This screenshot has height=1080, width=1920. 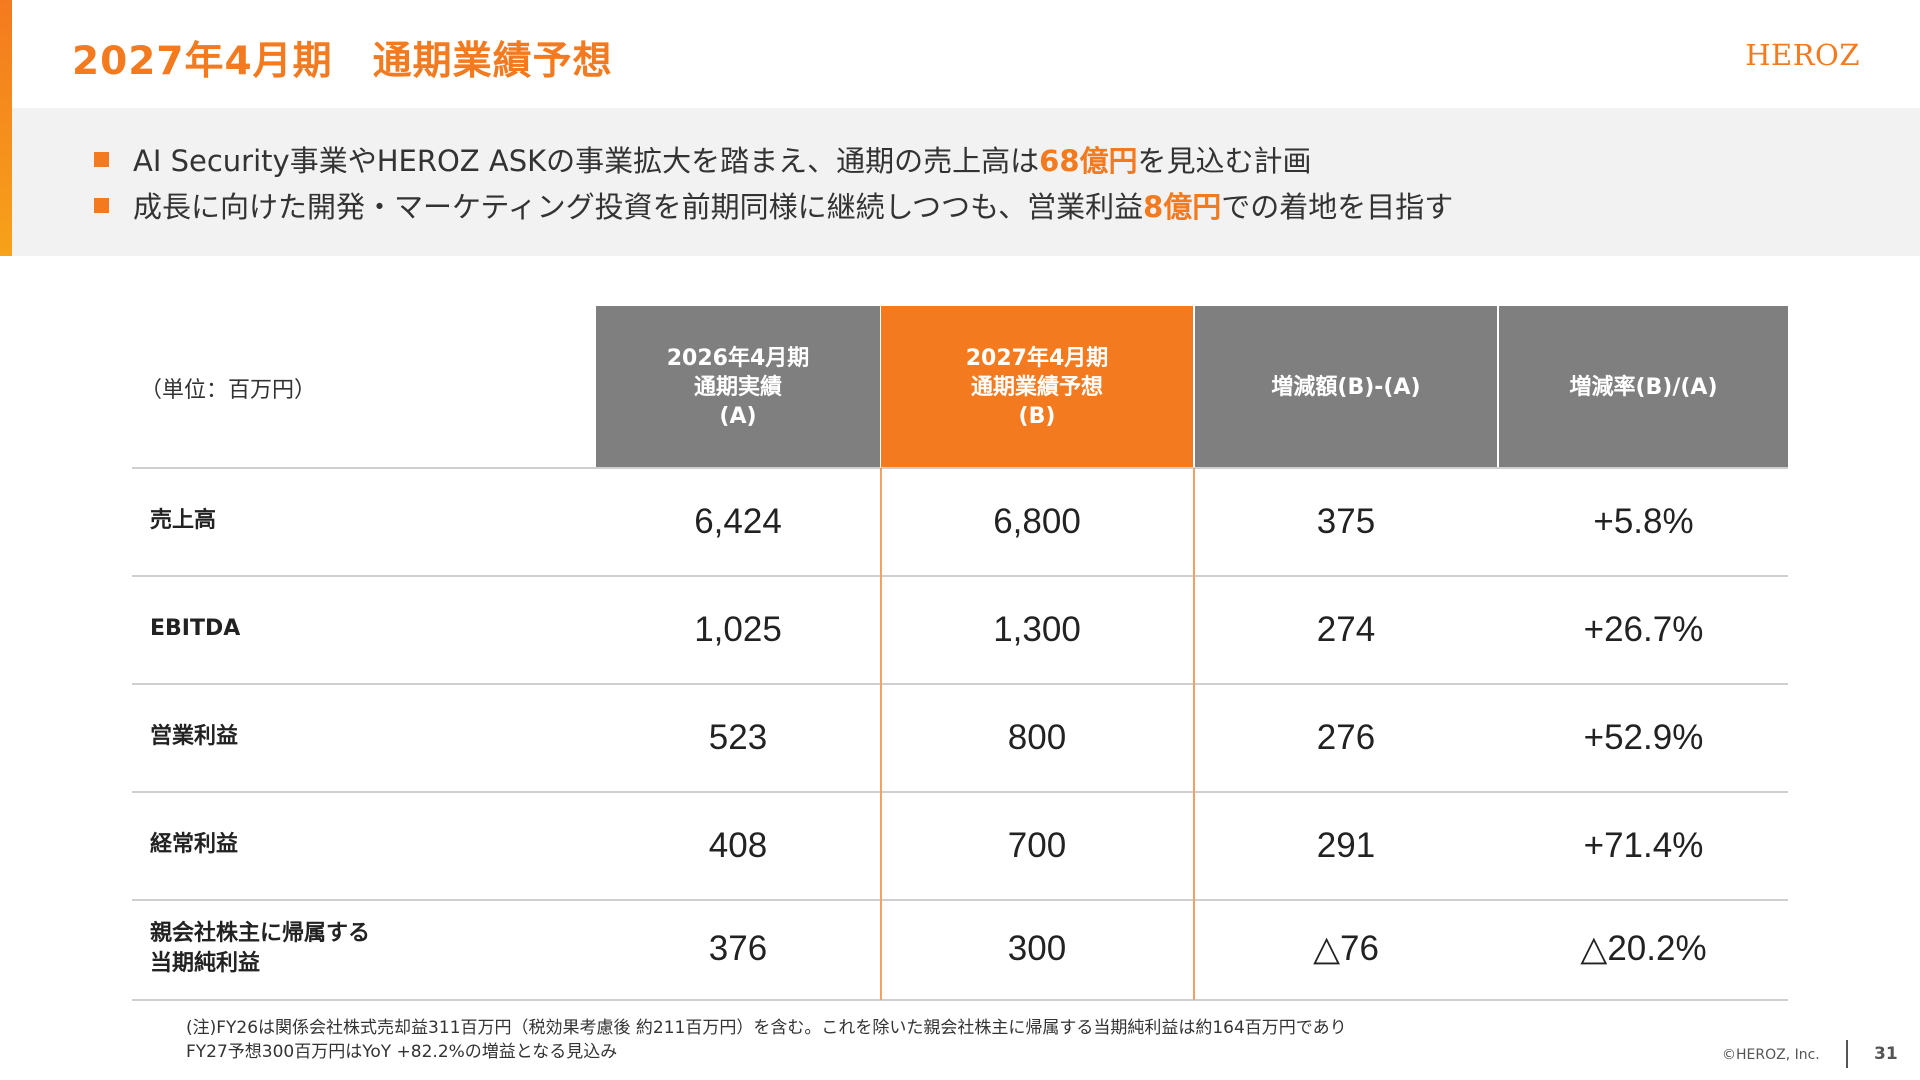 What do you see at coordinates (586, 161) in the screenshot?
I see `bullet-1-text: AI Security事業やHEROZ ASKの事業拡大を踏まえ、通期の売上高は` at bounding box center [586, 161].